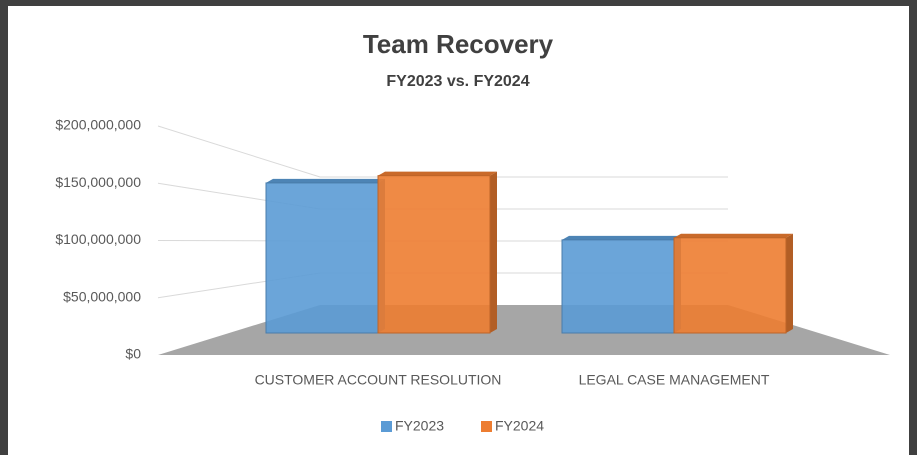  What do you see at coordinates (102, 296) in the screenshot?
I see `y-tick-label: $50,000,000` at bounding box center [102, 296].